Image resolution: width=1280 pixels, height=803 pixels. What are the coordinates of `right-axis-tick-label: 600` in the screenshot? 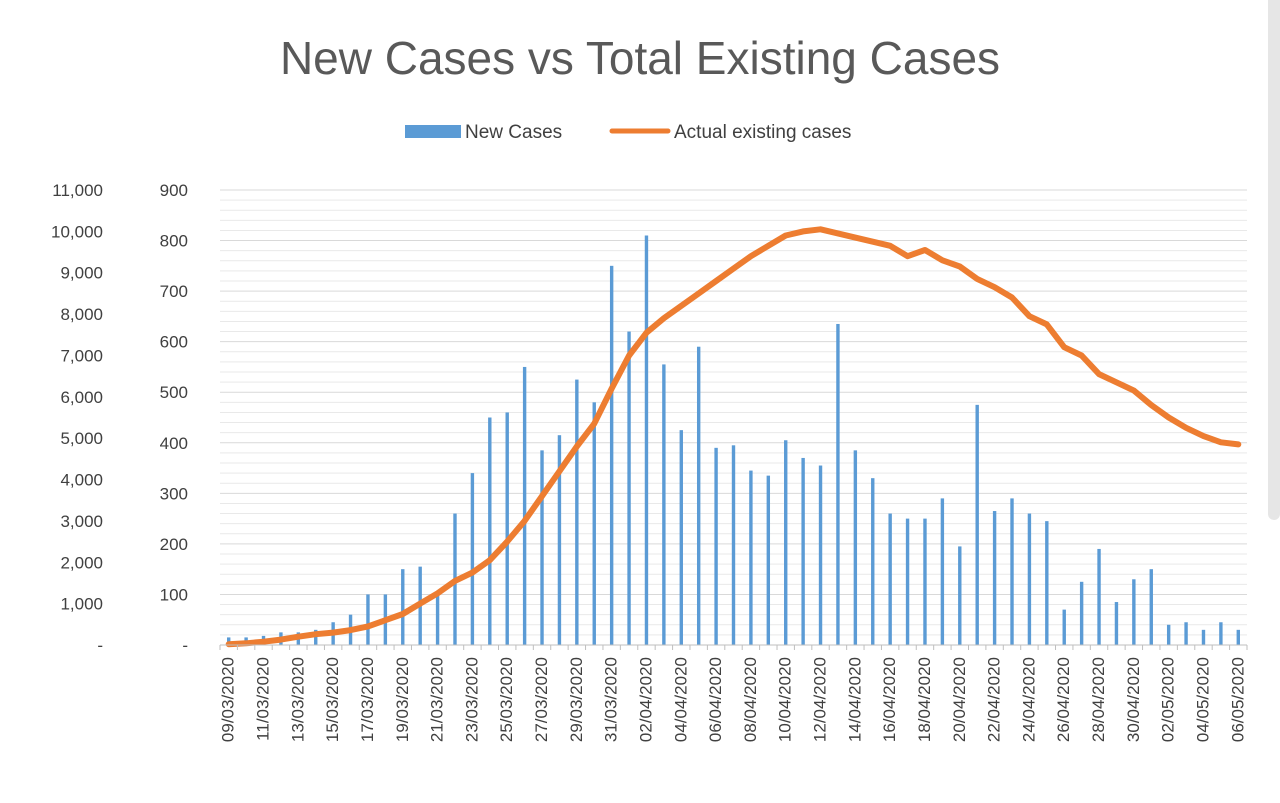 It's located at (174, 342).